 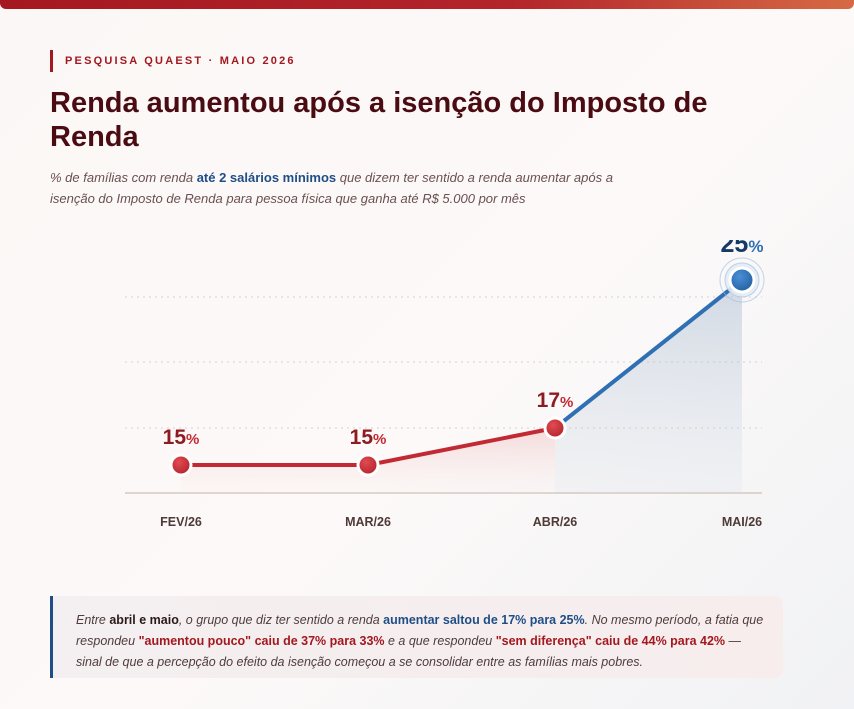 What do you see at coordinates (181, 522) in the screenshot?
I see `x-tick-label: FEV/26` at bounding box center [181, 522].